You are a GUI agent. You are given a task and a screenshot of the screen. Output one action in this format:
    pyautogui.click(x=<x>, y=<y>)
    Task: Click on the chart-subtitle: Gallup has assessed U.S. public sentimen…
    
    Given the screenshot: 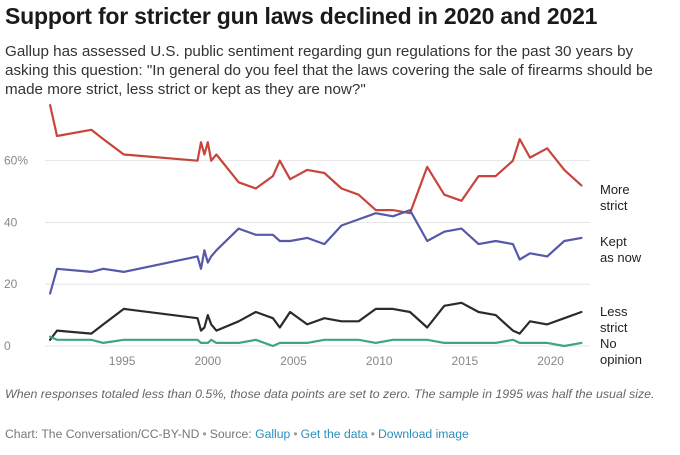 What is the action you would take?
    pyautogui.click(x=329, y=70)
    